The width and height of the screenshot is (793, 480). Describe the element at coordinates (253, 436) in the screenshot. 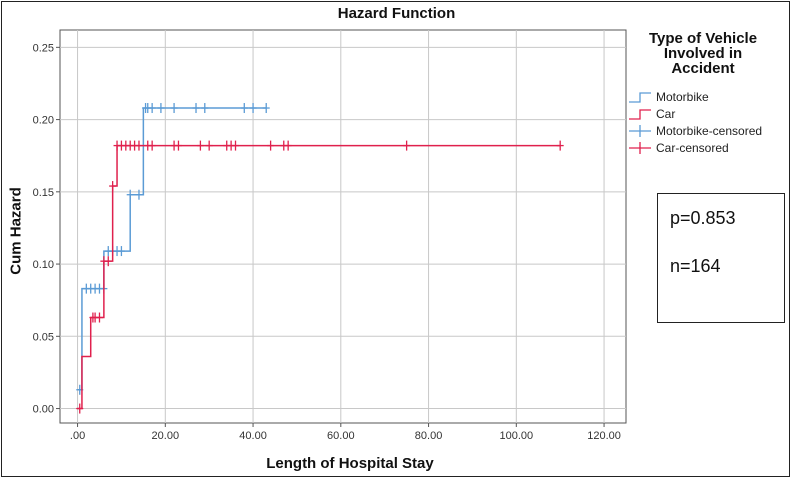

I see `x-tick-label: 40.00` at that location.